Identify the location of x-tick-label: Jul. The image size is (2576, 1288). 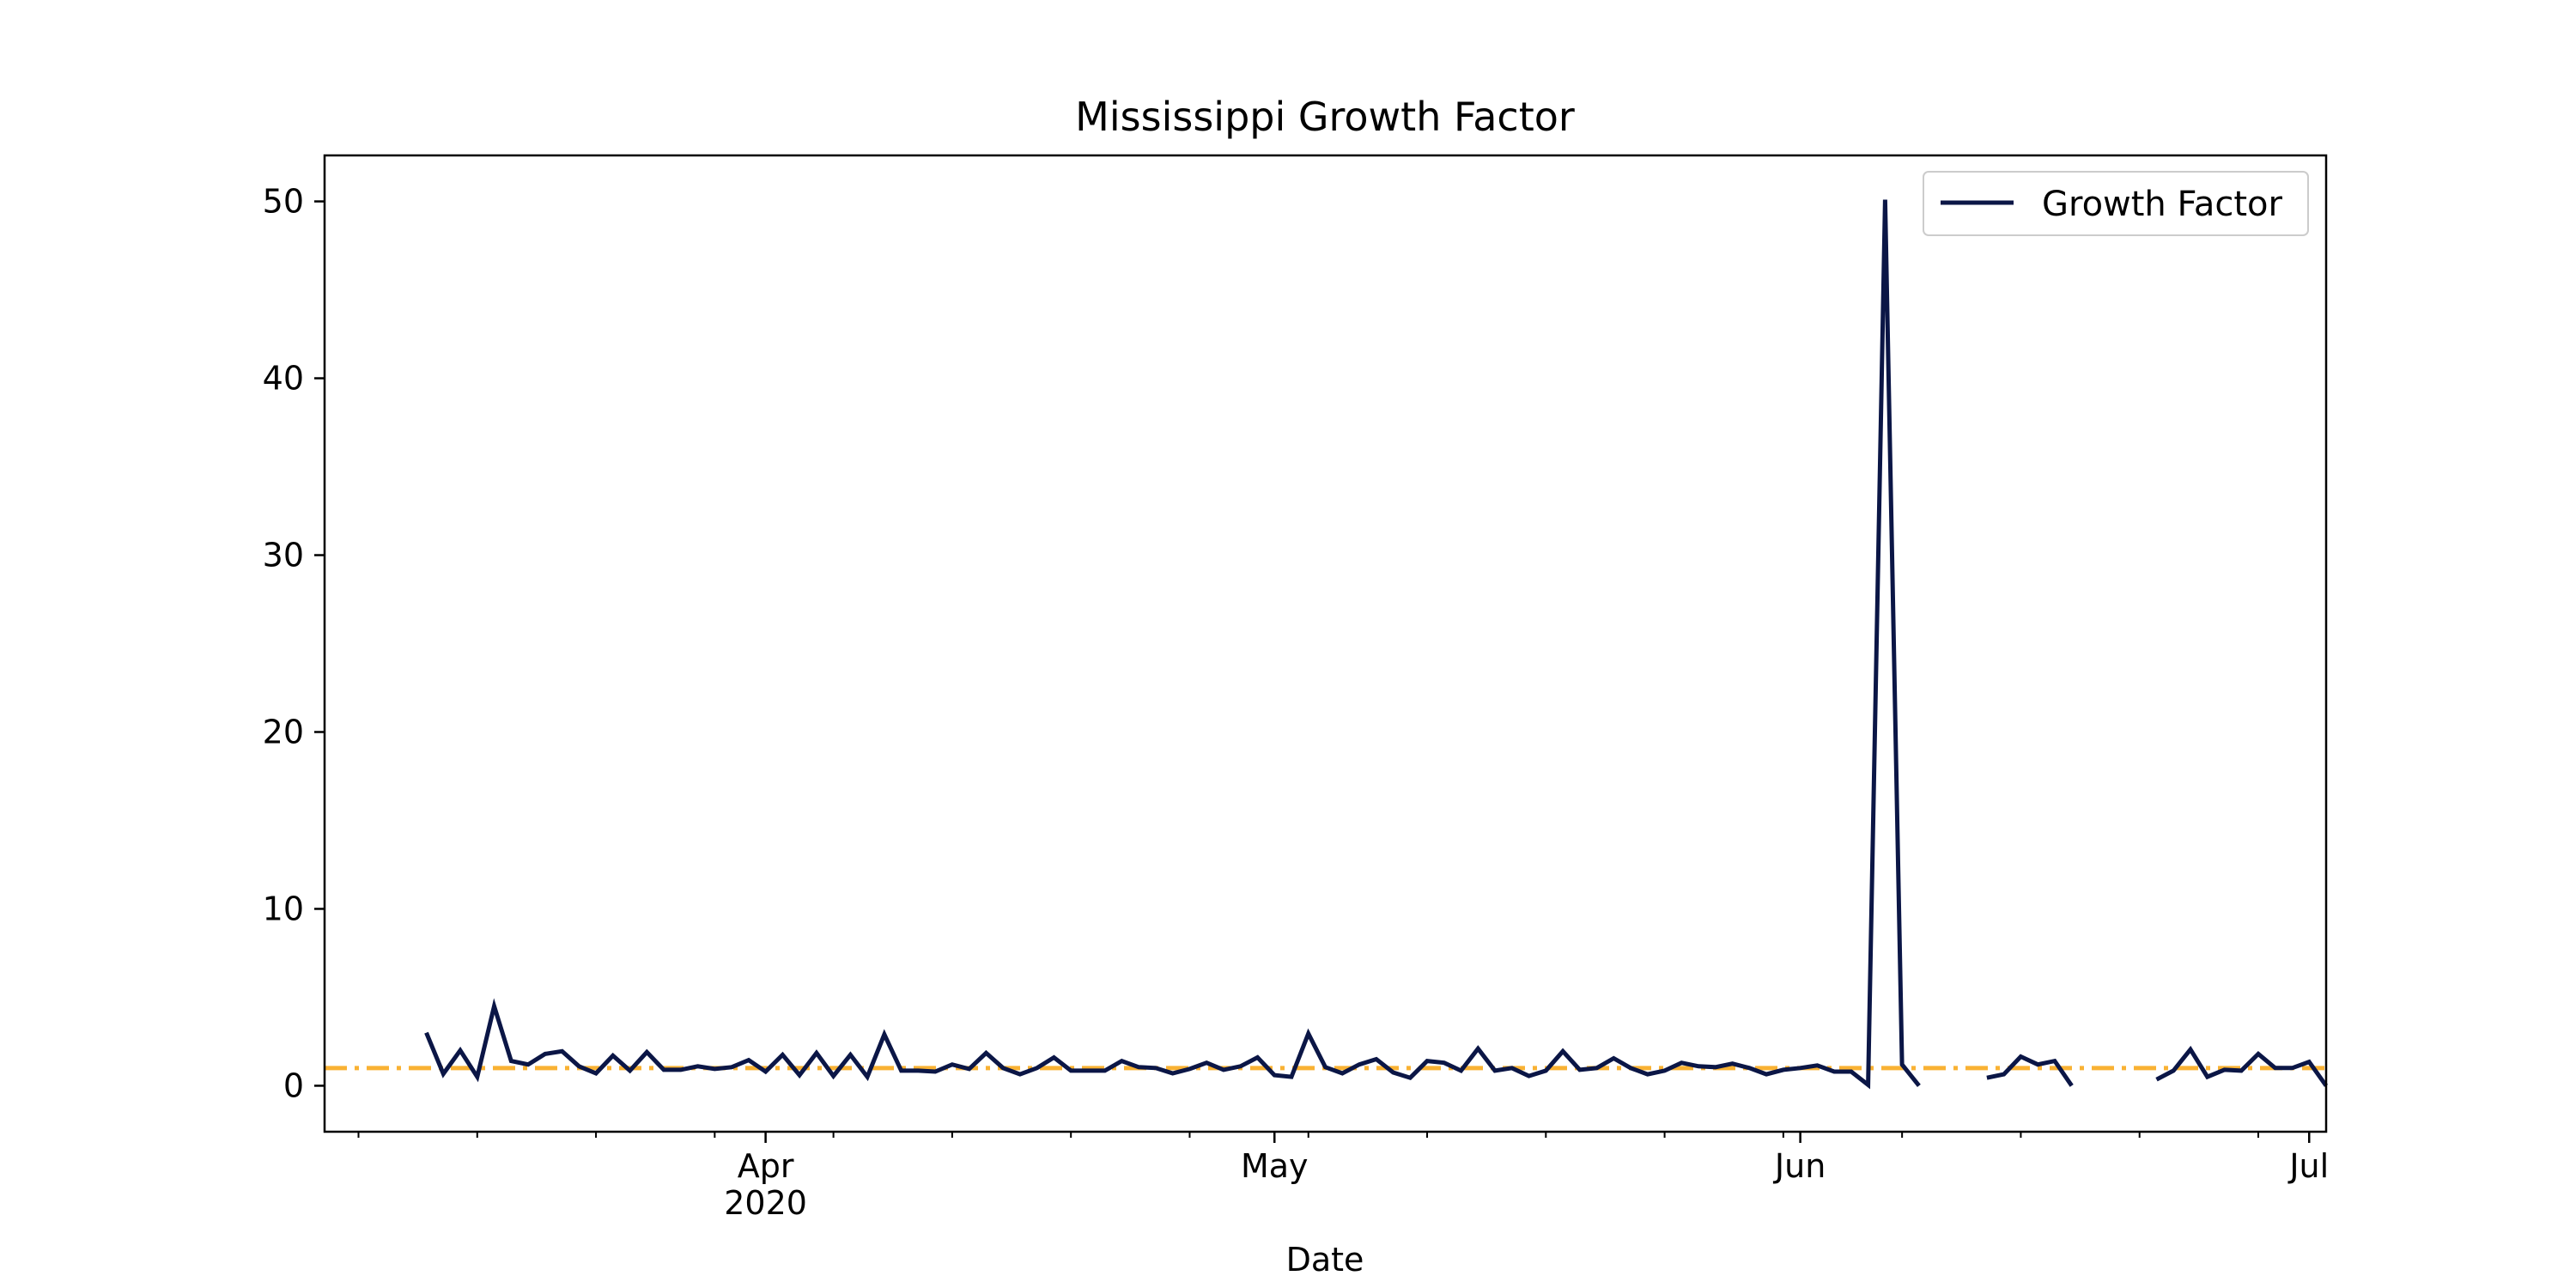
(2308, 1166).